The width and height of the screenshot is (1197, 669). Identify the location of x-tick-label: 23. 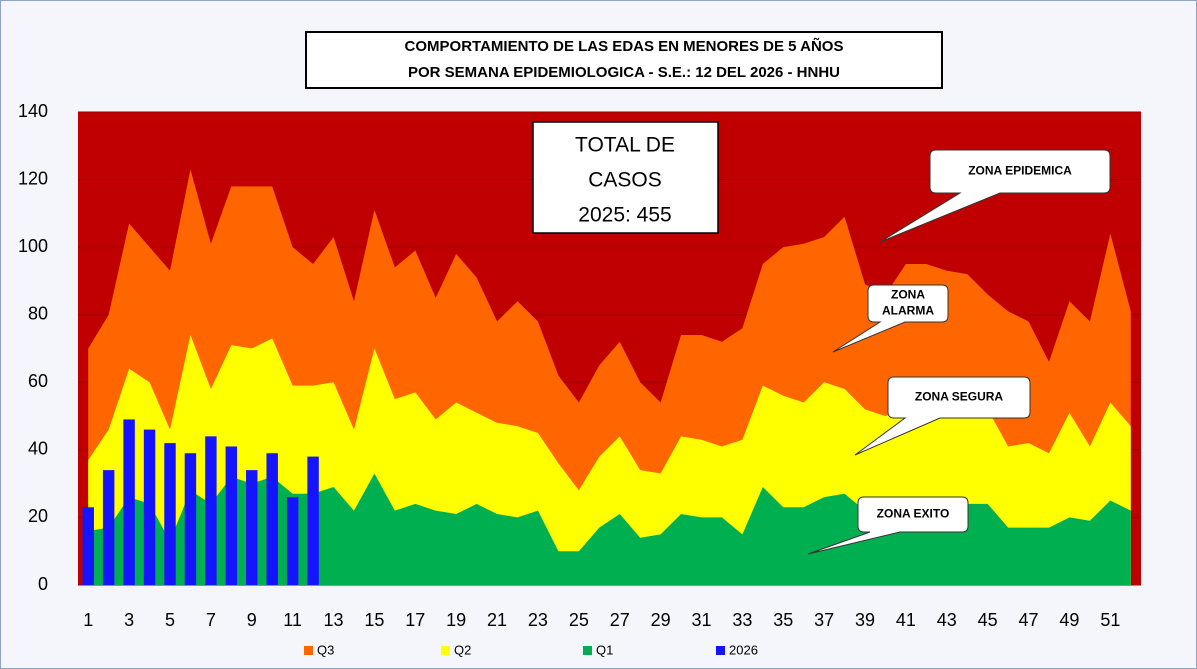
(538, 620).